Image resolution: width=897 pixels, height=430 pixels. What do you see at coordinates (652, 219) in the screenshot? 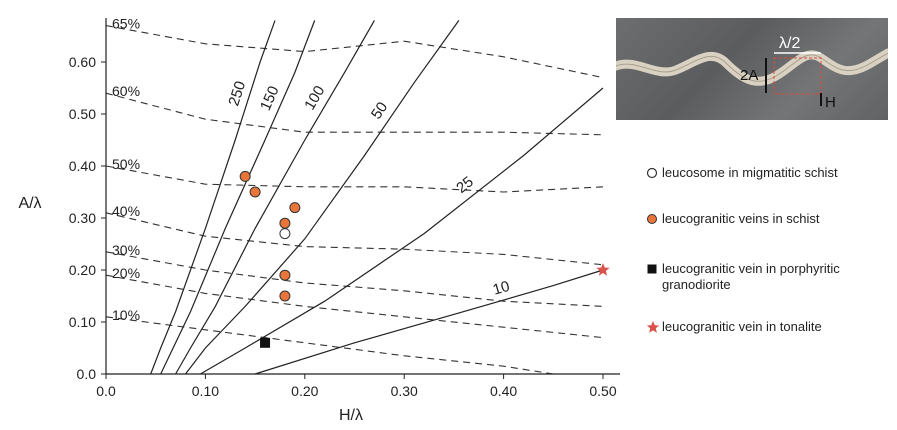
I see `orange-circle-icon` at bounding box center [652, 219].